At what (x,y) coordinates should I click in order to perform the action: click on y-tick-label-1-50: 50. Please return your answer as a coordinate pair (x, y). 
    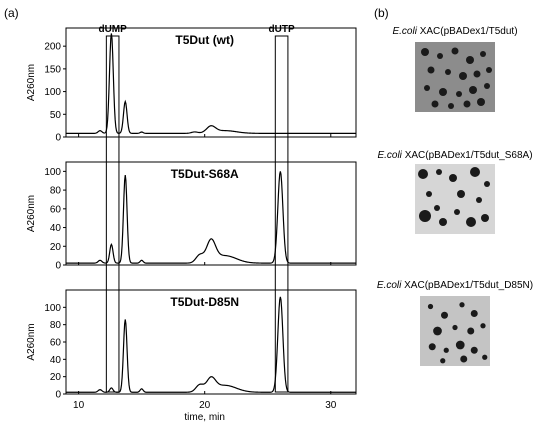
    Looking at the image, I should click on (56, 115).